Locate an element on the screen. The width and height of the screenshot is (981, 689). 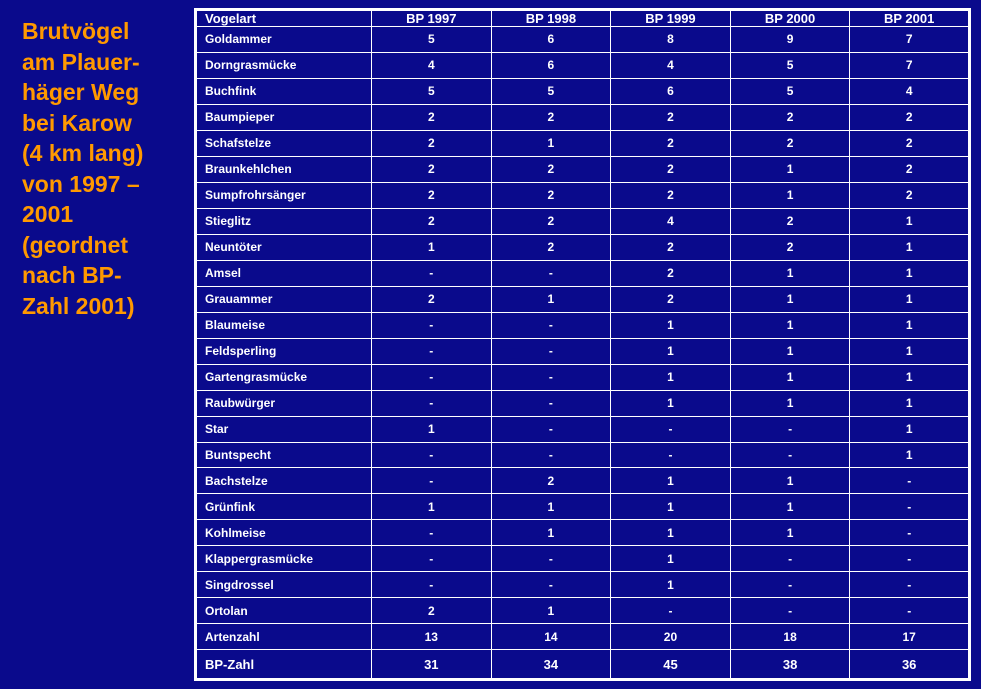
table-row: Kohlmeise -1 1 1- is located at coordinates (582, 533).